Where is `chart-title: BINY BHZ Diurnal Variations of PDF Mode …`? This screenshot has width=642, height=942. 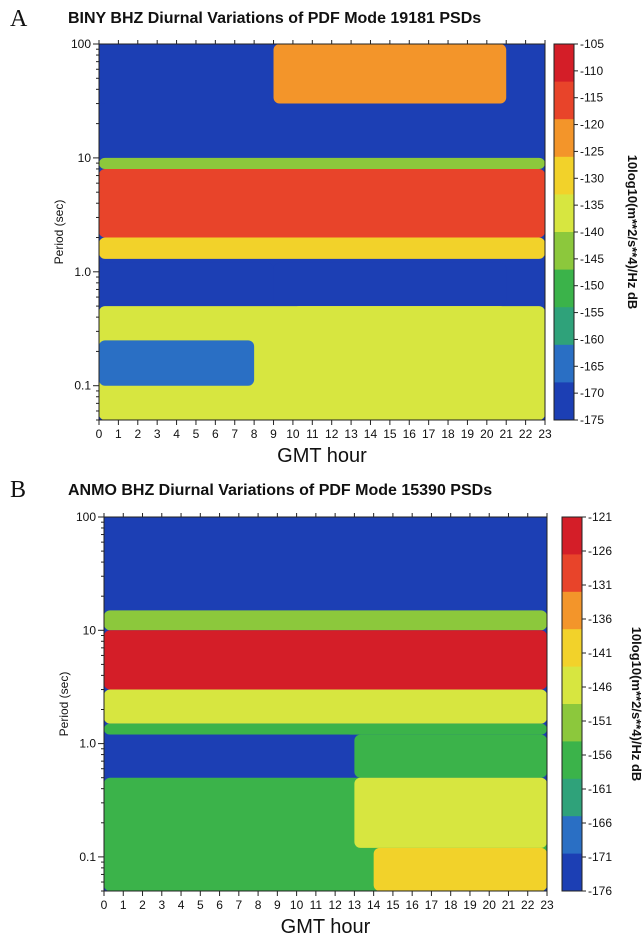 chart-title: BINY BHZ Diurnal Variations of PDF Mode … is located at coordinates (275, 18).